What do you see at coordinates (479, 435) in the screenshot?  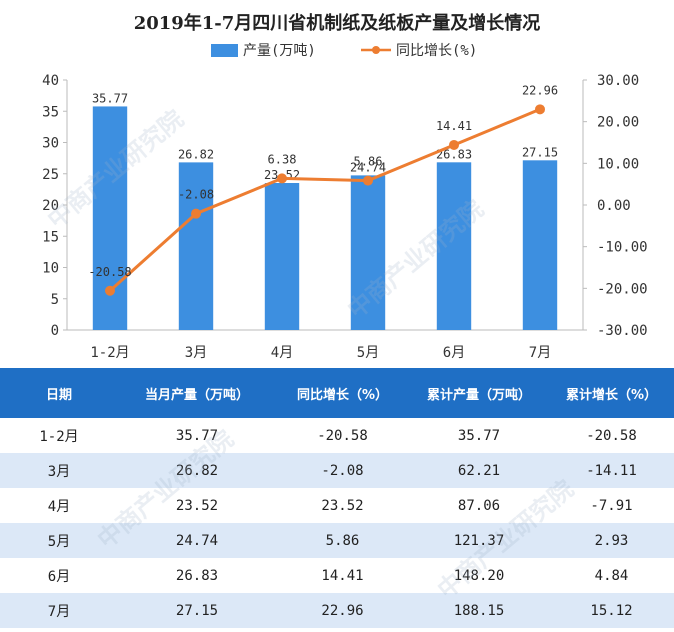 I see `cell-cumulative-output: 35.77` at bounding box center [479, 435].